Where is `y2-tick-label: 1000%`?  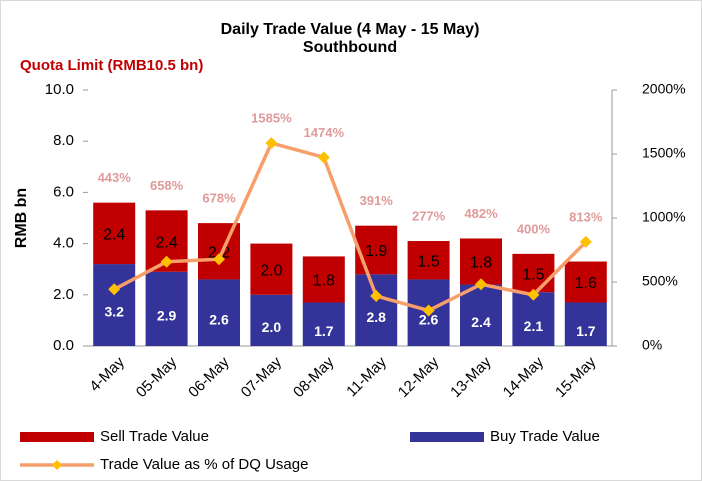 y2-tick-label: 1000% is located at coordinates (664, 217).